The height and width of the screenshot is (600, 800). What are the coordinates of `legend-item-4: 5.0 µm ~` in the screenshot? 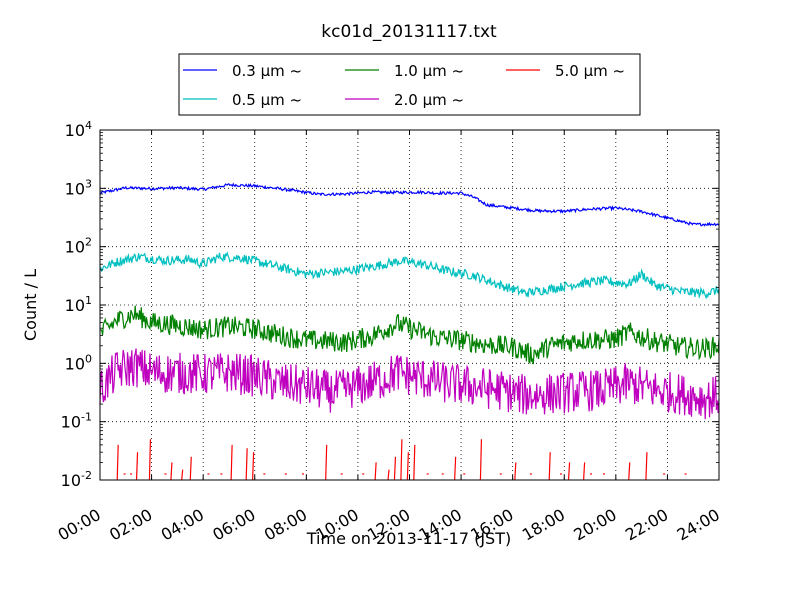 It's located at (565, 71).